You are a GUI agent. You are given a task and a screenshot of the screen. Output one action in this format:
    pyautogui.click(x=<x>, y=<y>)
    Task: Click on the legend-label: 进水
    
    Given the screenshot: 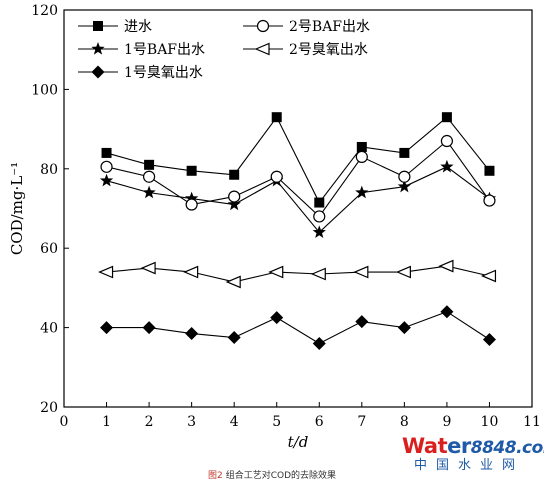 What is the action you would take?
    pyautogui.click(x=138, y=27)
    